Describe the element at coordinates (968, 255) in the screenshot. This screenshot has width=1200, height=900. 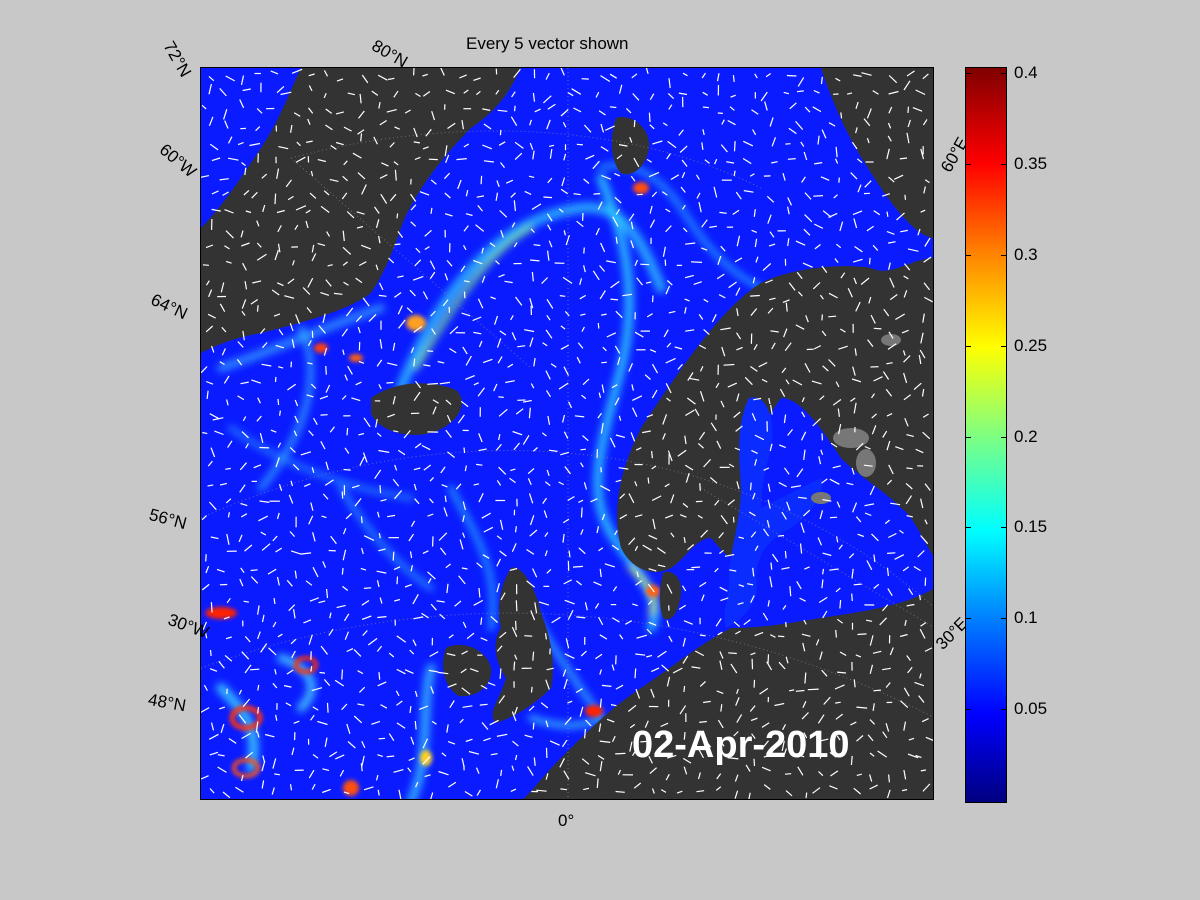
I see `colorbar-tick-mark` at that location.